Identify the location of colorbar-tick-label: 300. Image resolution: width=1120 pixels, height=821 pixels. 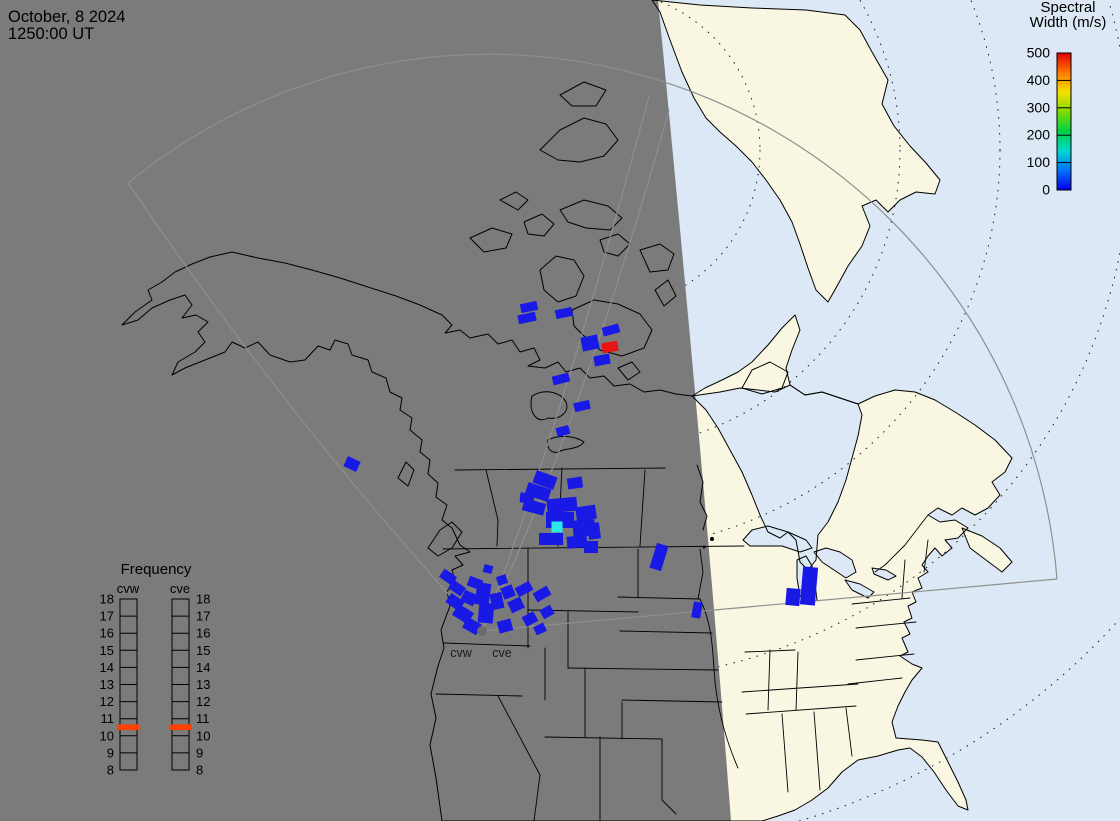
(1039, 107).